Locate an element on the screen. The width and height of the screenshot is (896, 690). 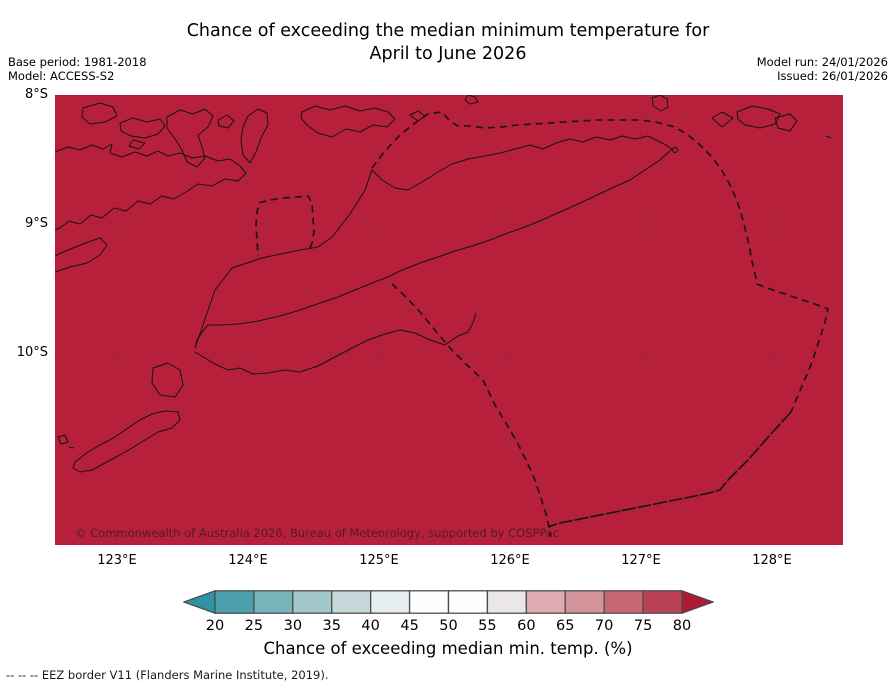
island-flores is located at coordinates (150, 187).